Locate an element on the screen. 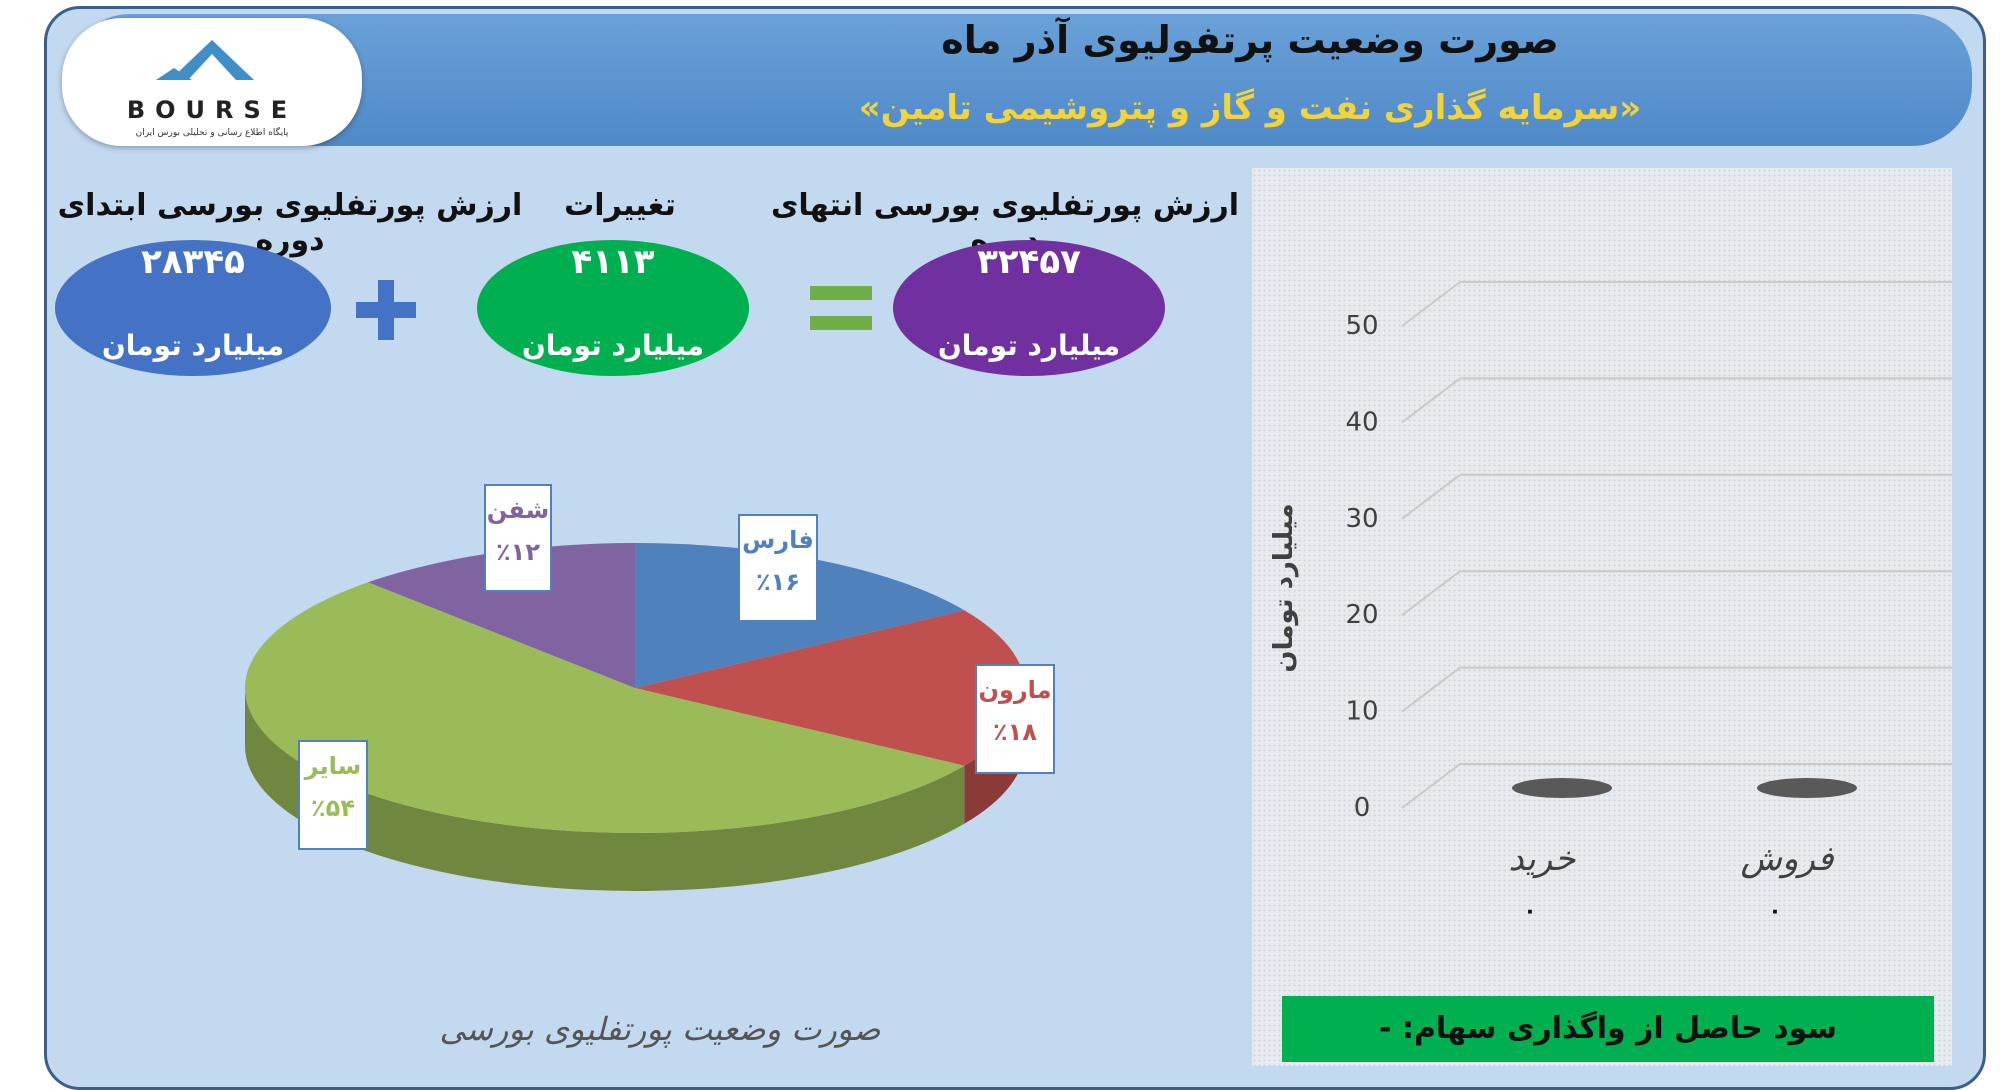 The image size is (2000, 1090). pie-caption: صورت وضعیت پورتفلیوی بورسی is located at coordinates (660, 1029).